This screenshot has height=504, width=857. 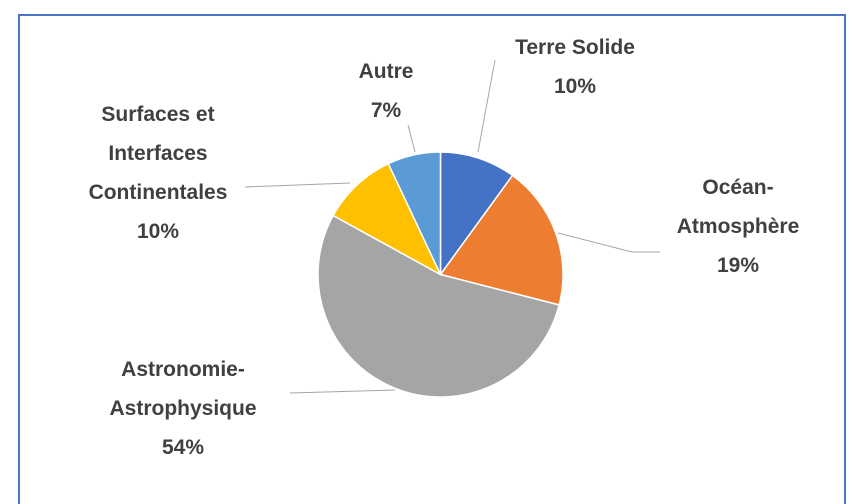 I want to click on data-label: Terre Solide 10%, so click(x=575, y=67).